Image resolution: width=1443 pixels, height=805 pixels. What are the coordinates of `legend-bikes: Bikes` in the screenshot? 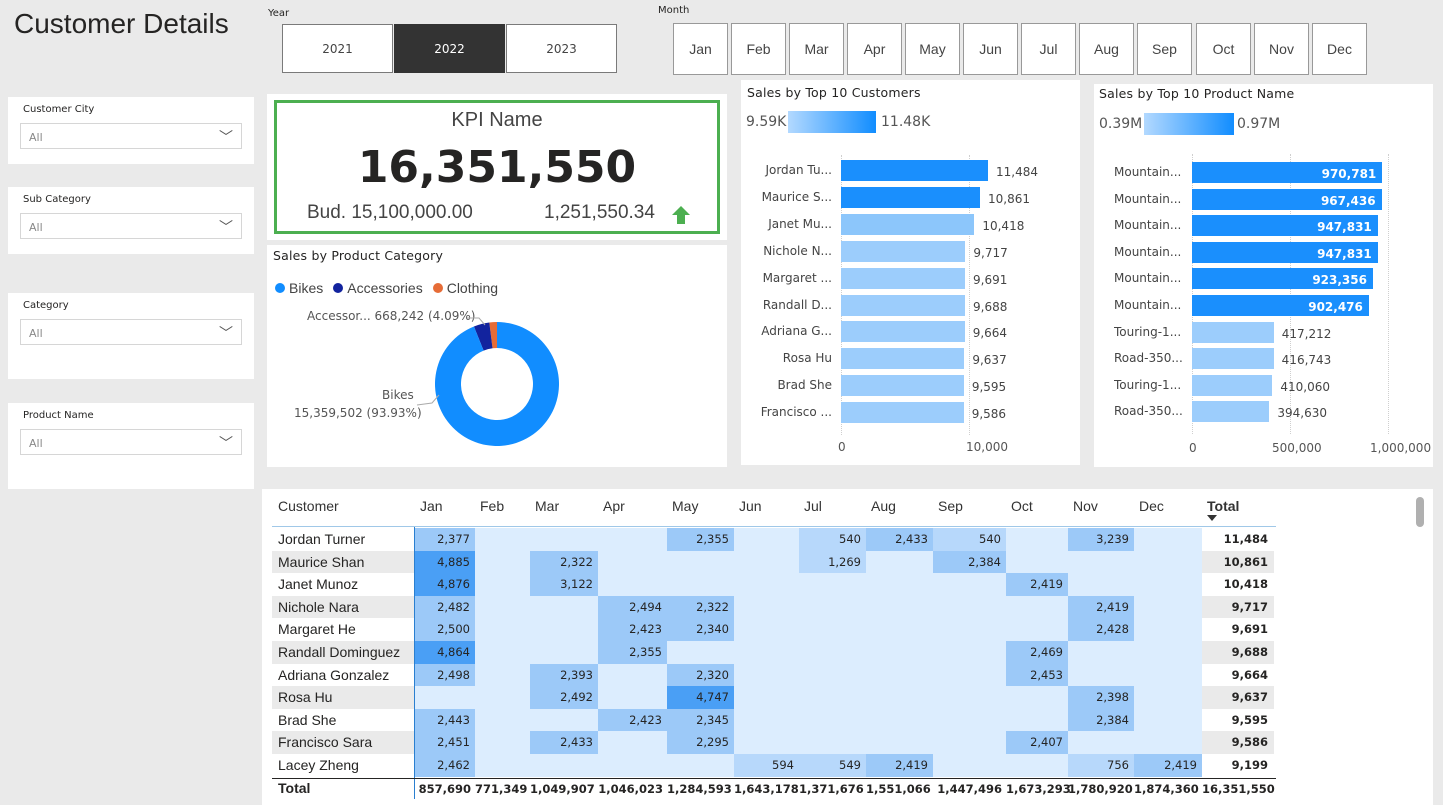 It's located at (306, 288).